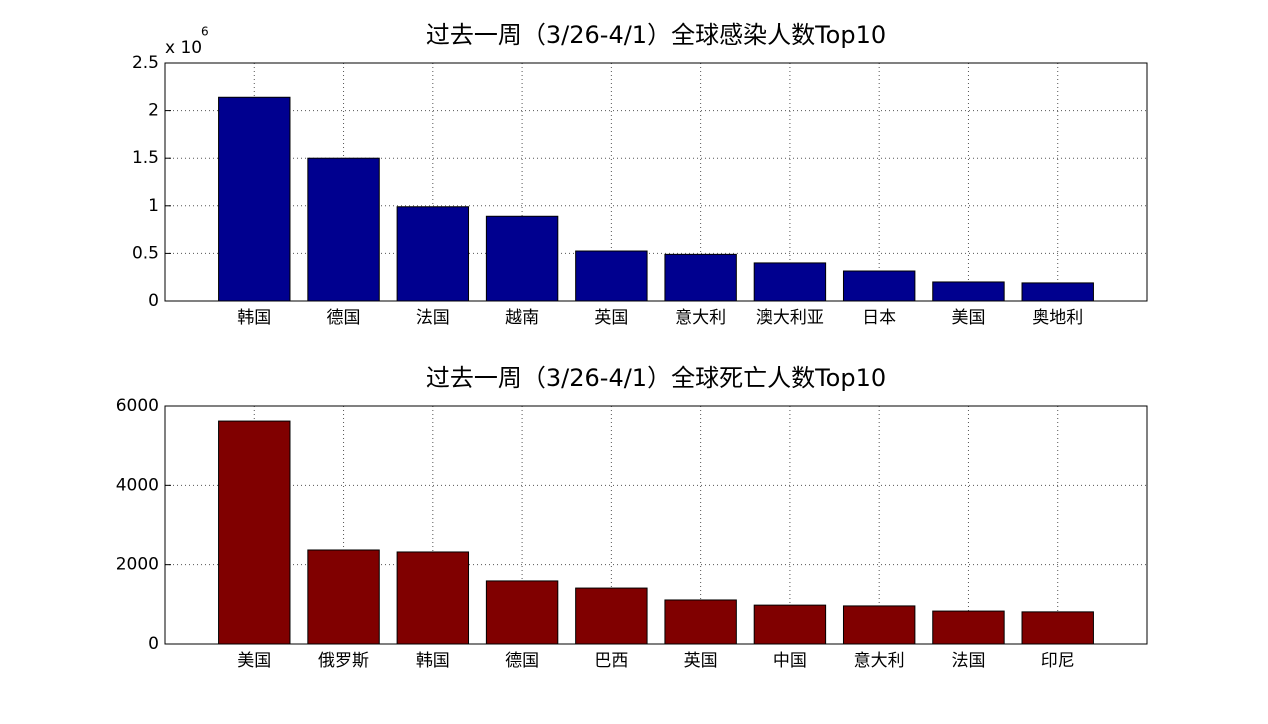 This screenshot has width=1268, height=724. Describe the element at coordinates (1057, 318) in the screenshot. I see `x-tick-label: 奥地利` at that location.